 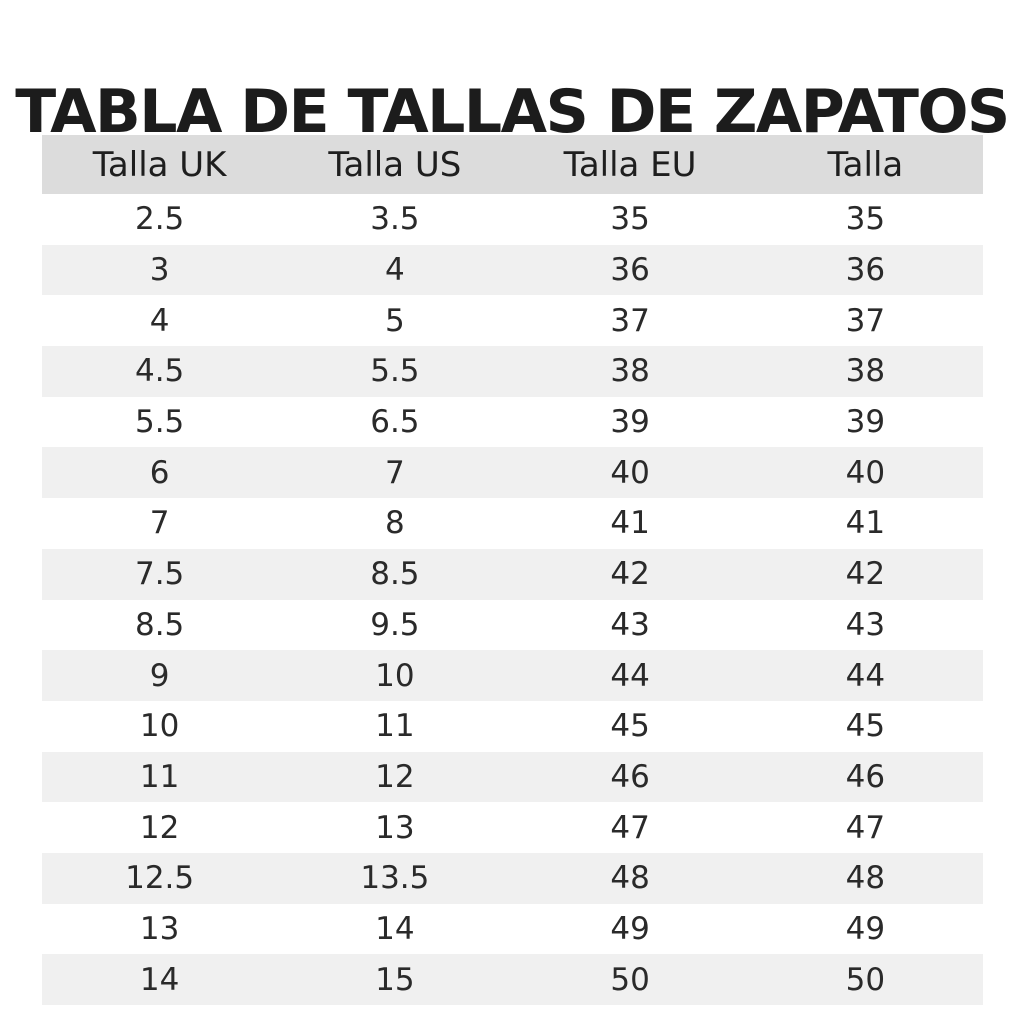 I want to click on cell-size: 45, so click(x=865, y=726).